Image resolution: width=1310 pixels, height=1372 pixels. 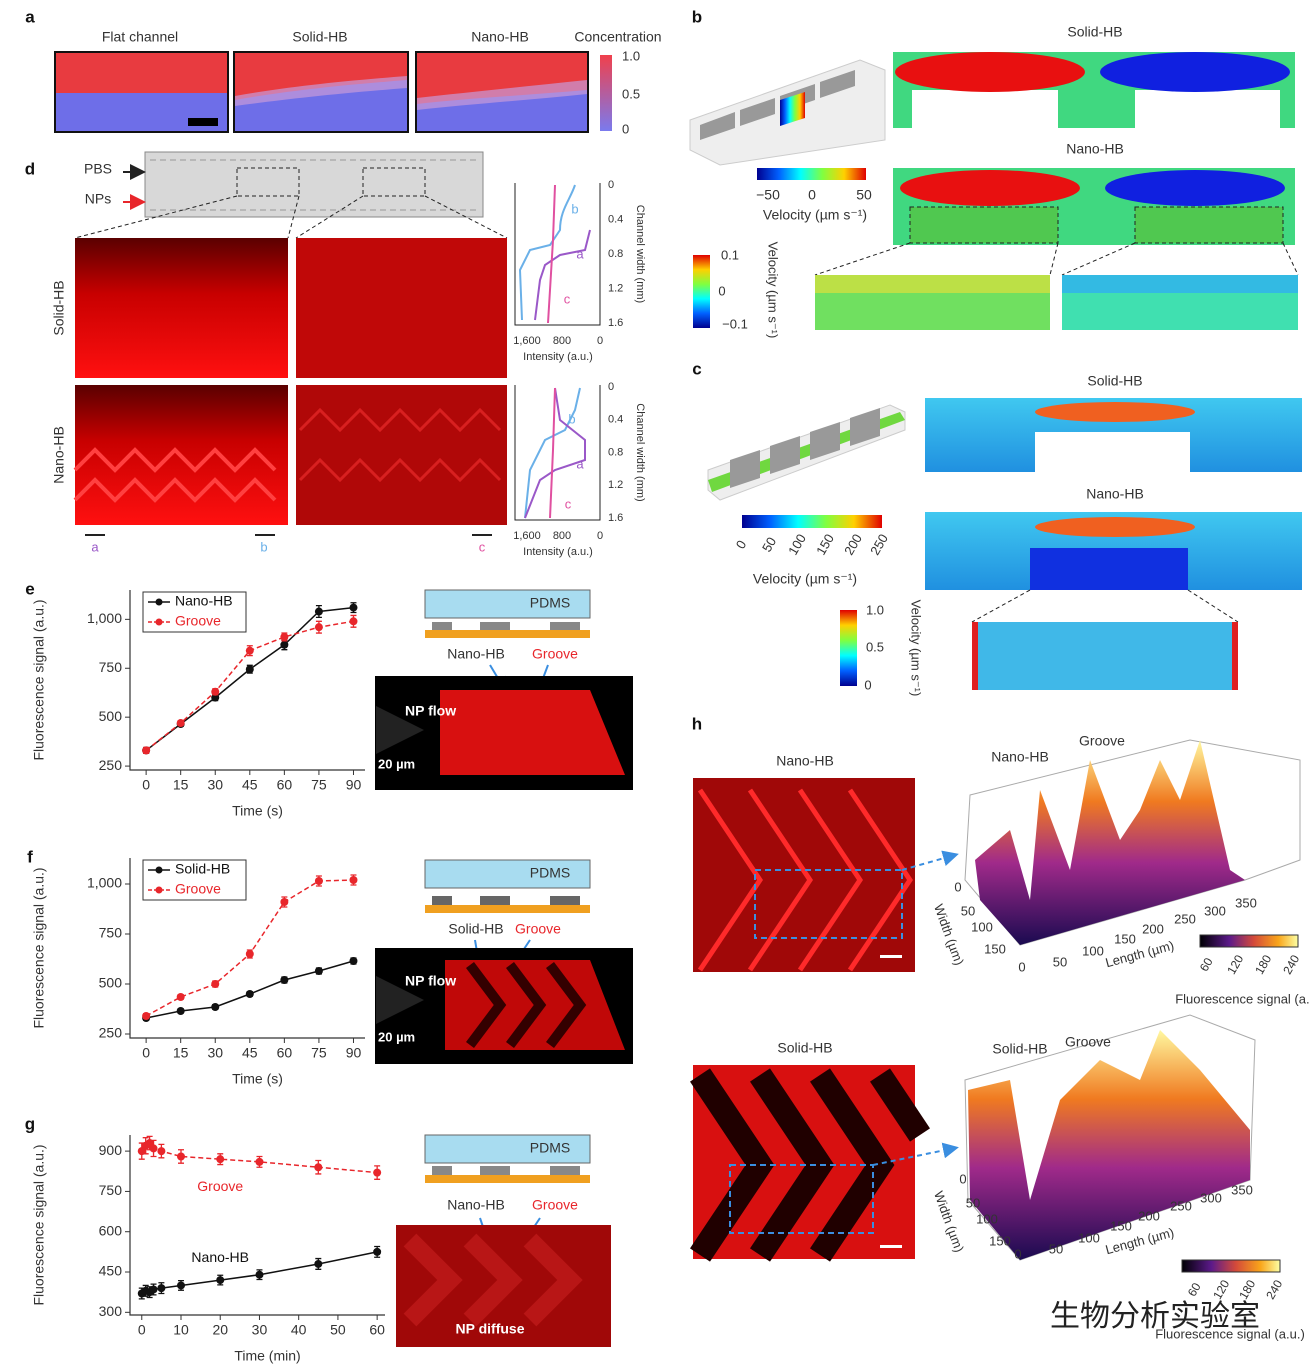 What do you see at coordinates (615, 485) in the screenshot?
I see `profile-tick: 1.2` at bounding box center [615, 485].